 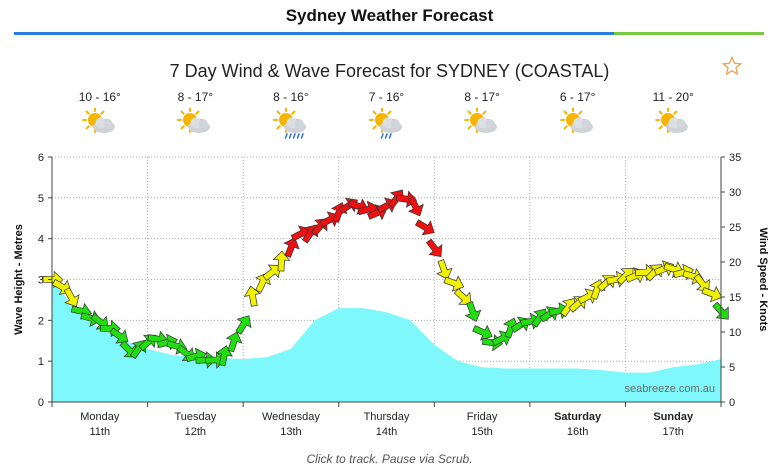 I want to click on x-tick-label-day: Saturday, so click(x=578, y=417).